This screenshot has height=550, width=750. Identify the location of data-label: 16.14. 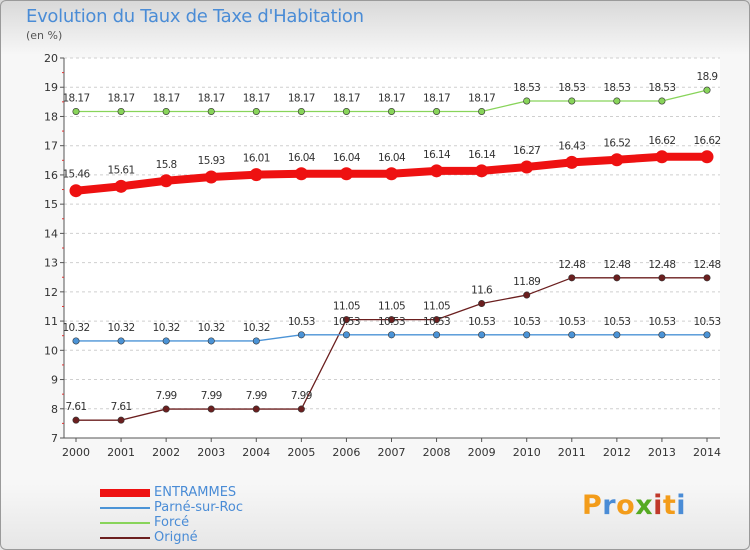
(437, 155).